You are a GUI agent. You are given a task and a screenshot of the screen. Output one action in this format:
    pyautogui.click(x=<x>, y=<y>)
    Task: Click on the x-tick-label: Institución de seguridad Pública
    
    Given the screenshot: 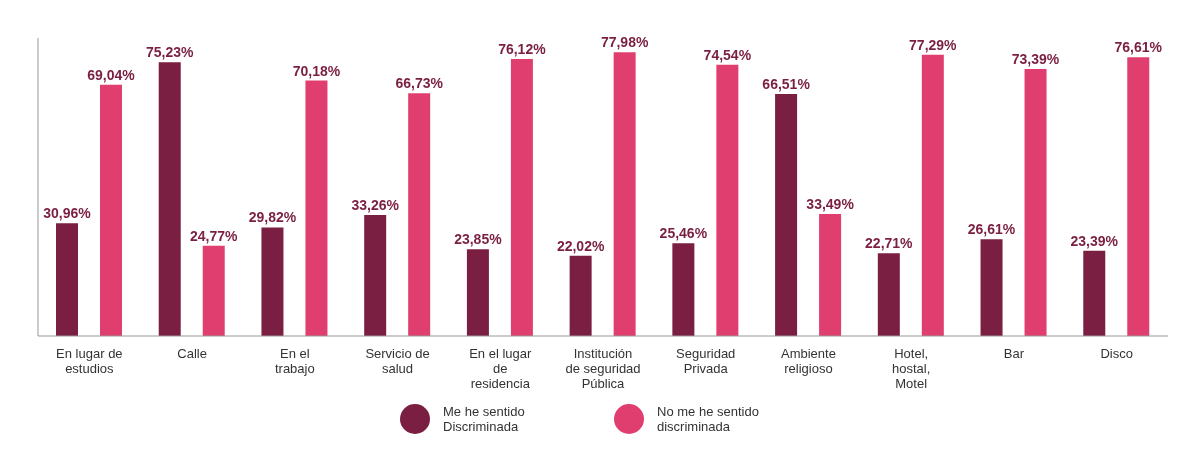 What is the action you would take?
    pyautogui.click(x=603, y=368)
    